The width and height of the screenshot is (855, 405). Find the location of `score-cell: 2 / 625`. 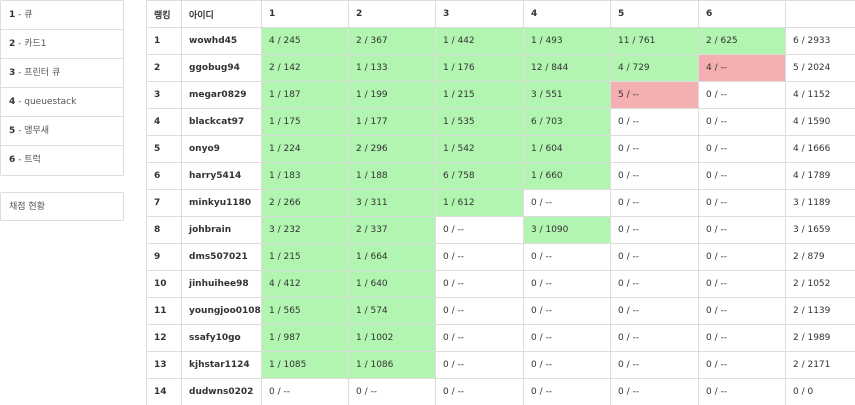

score-cell: 2 / 625 is located at coordinates (742, 41).